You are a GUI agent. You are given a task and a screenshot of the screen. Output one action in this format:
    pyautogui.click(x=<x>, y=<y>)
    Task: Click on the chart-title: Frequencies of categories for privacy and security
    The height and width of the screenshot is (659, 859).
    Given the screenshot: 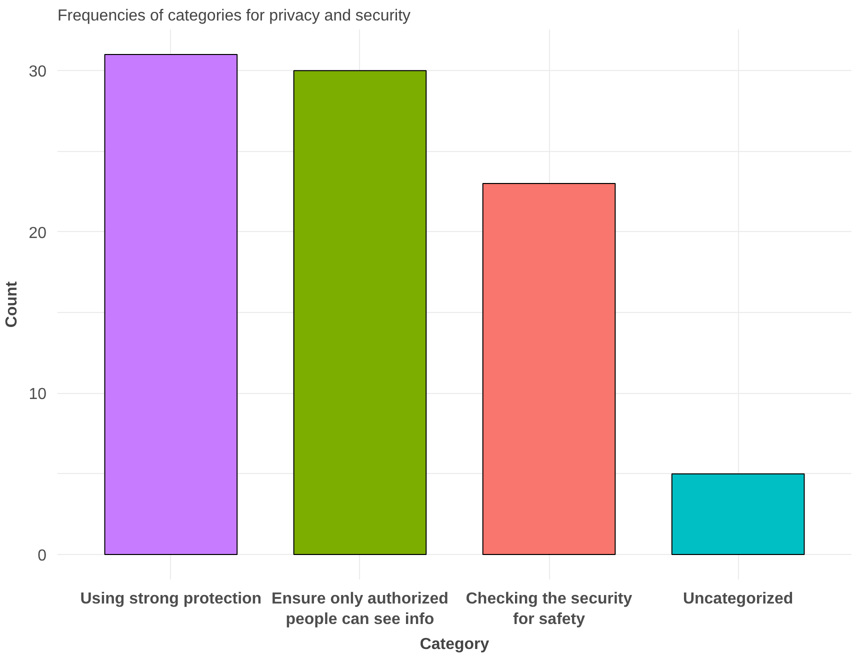 What is the action you would take?
    pyautogui.click(x=234, y=16)
    